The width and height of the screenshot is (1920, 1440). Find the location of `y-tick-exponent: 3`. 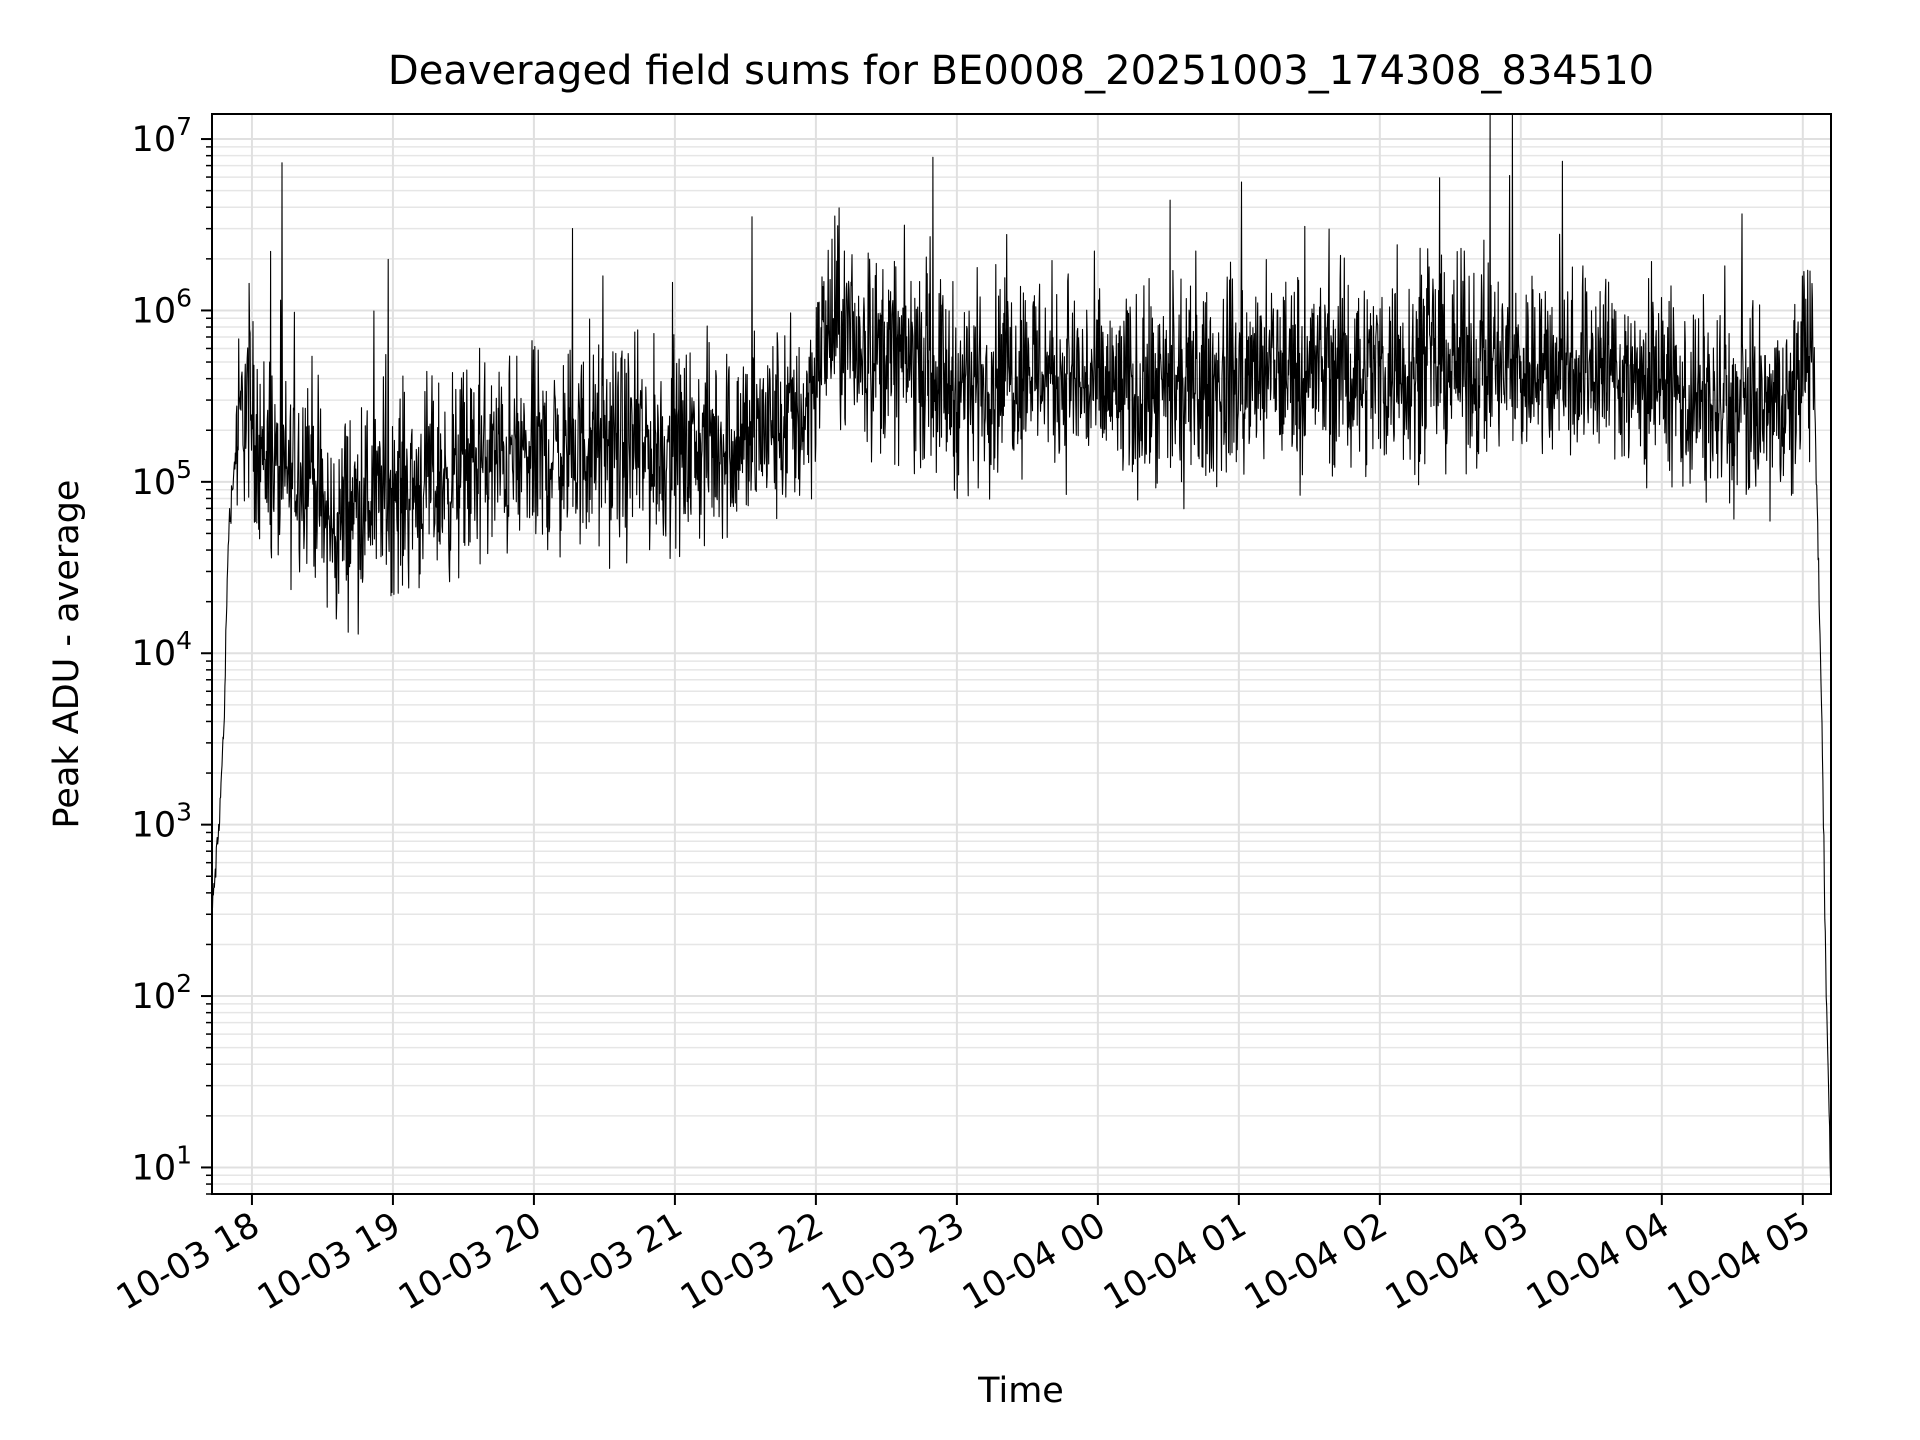

y-tick-exponent: 3 is located at coordinates (184, 812).